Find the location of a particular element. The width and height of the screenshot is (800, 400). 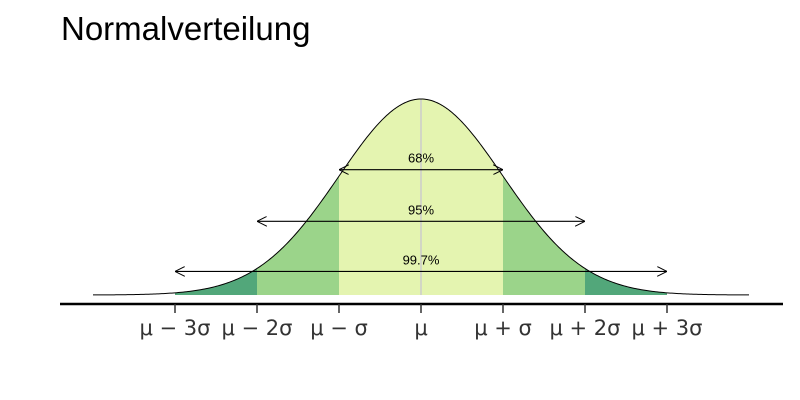

x-tick-label-4: μ is located at coordinates (420, 328).